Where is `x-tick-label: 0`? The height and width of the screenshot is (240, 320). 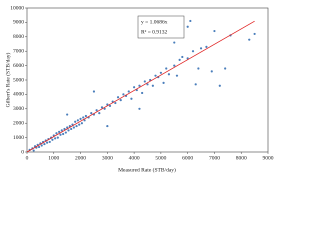 x-tick-label: 0 is located at coordinates (27, 158).